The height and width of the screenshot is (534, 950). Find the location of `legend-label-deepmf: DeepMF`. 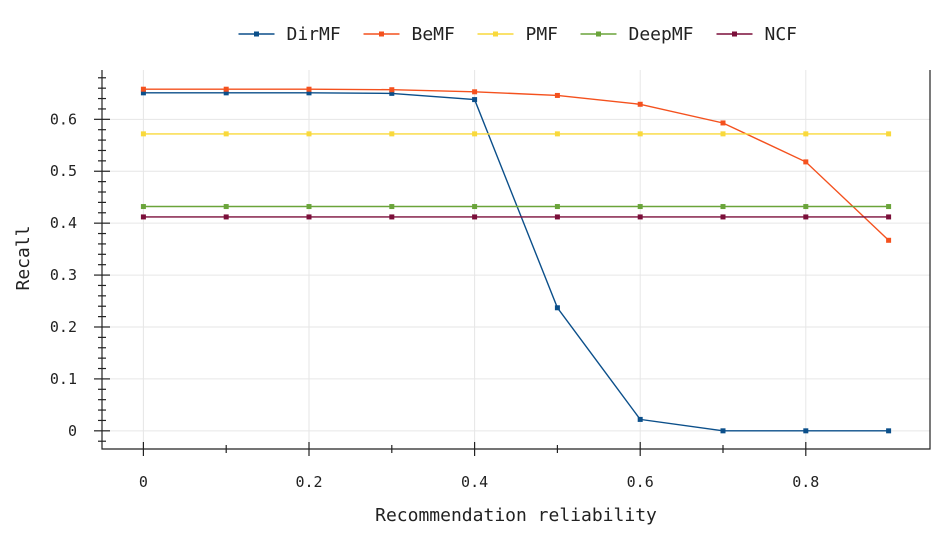

legend-label-deepmf: DeepMF is located at coordinates (661, 34).